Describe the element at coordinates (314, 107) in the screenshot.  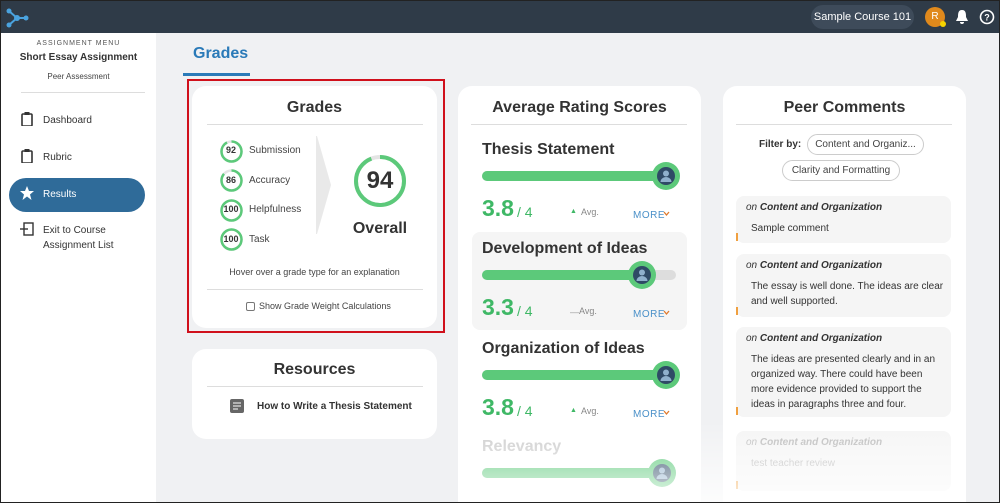
I see `card-title: Grades` at that location.